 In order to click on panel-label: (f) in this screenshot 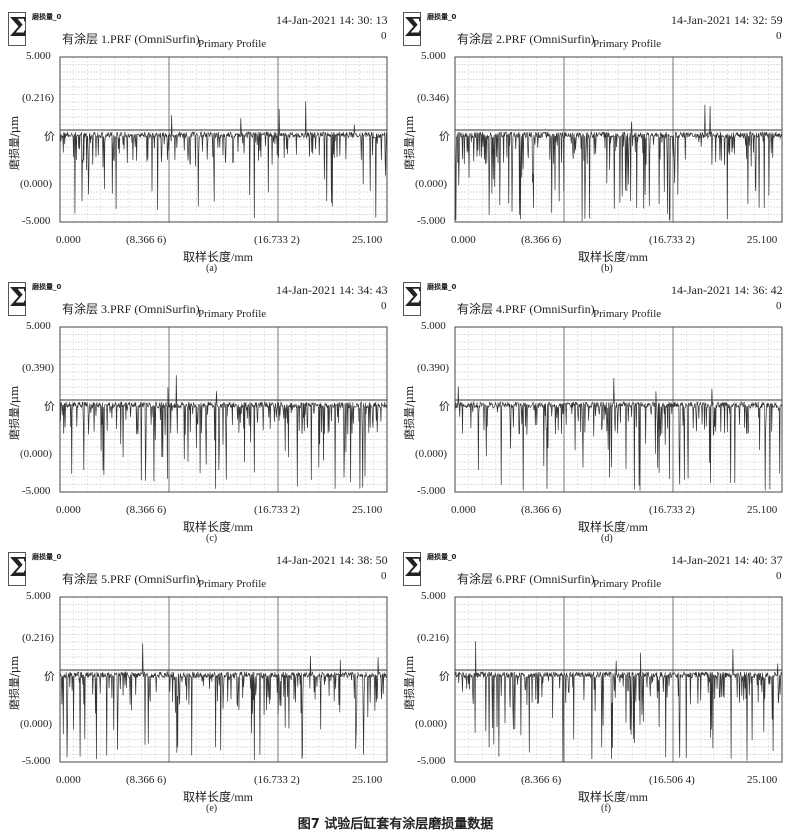, I will do `click(606, 808)`.